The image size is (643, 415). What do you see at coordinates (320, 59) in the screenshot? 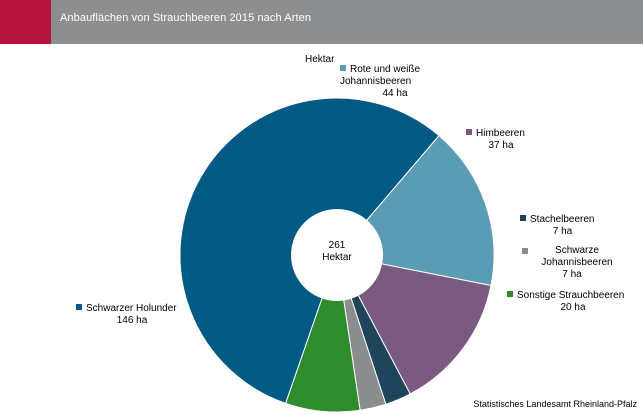
I see `unit-label: Hektar` at bounding box center [320, 59].